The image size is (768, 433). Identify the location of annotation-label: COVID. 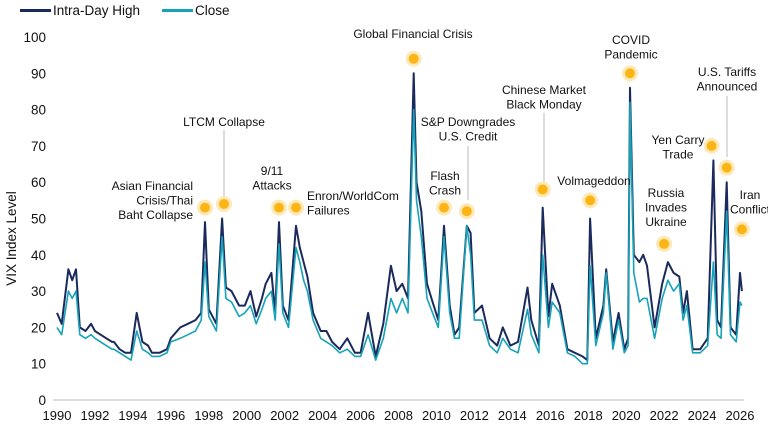
(631, 40).